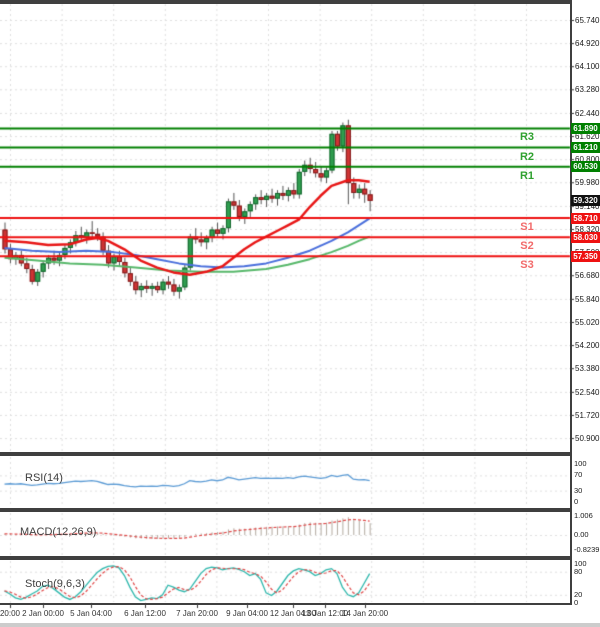 The image size is (600, 627). What do you see at coordinates (527, 156) in the screenshot?
I see `level-label-r2: R2` at bounding box center [527, 156].